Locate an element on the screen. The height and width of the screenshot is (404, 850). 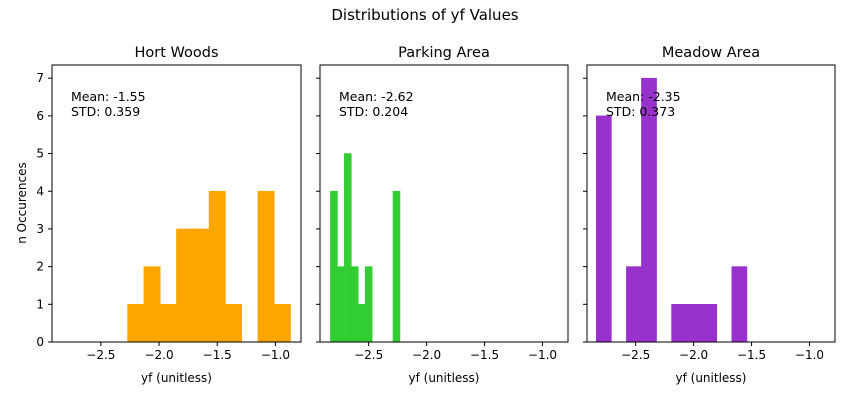
y-tick-label: 1 is located at coordinates (40, 304).